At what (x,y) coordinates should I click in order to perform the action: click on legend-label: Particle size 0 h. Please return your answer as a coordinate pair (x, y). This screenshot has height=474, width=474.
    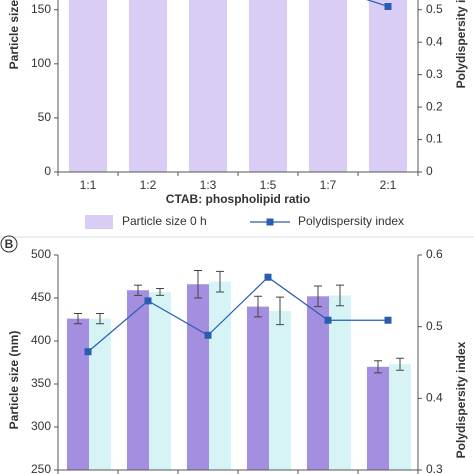
    Looking at the image, I should click on (164, 221).